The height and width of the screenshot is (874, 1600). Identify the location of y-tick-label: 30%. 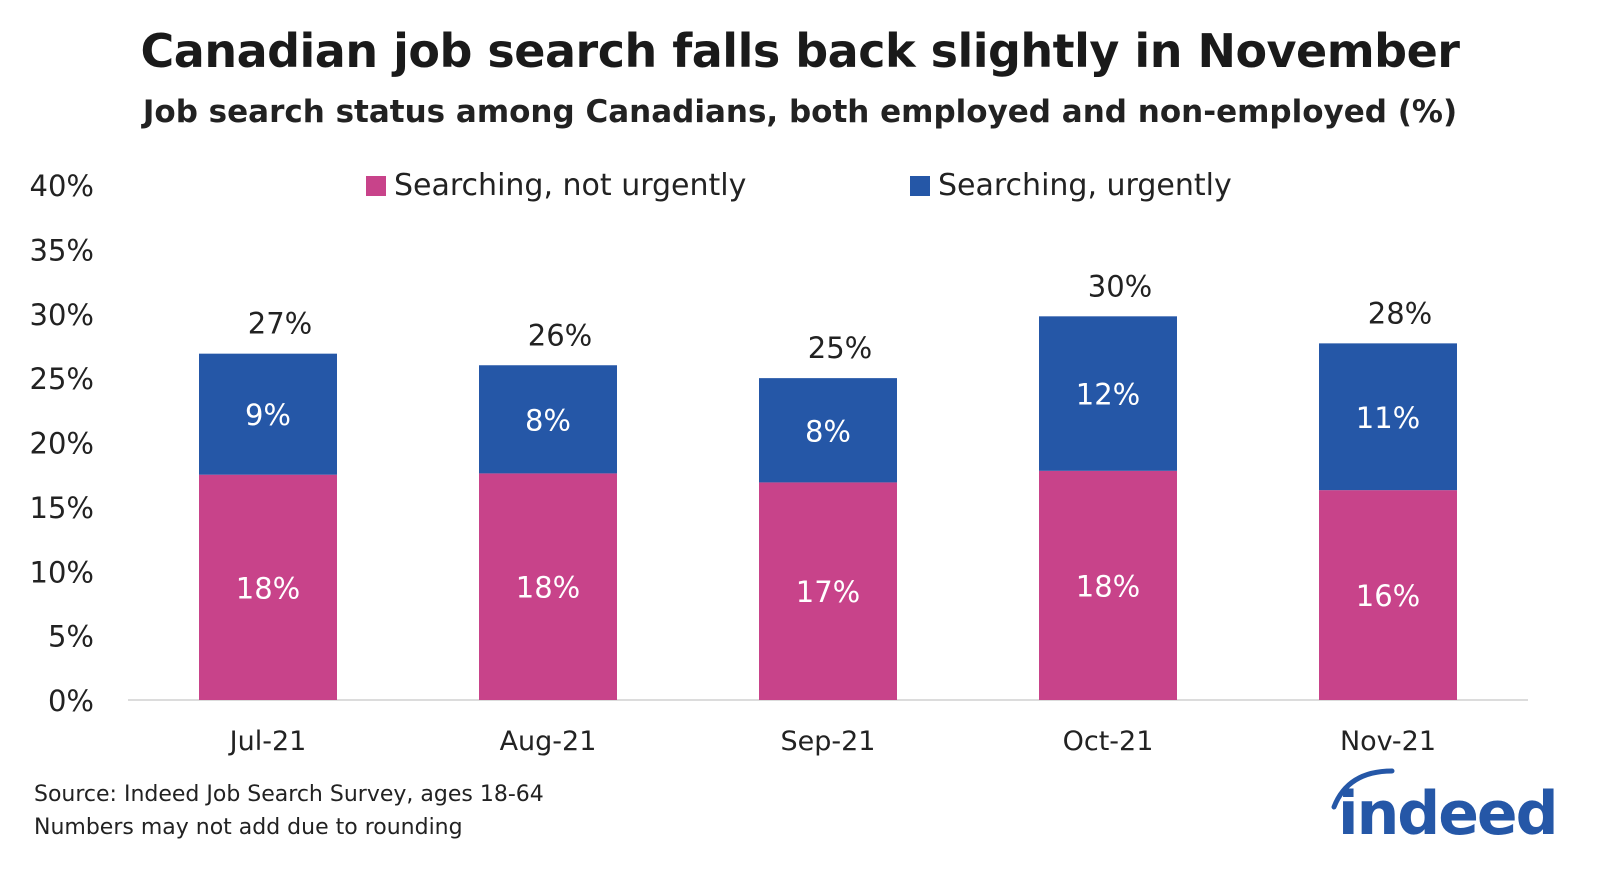
(62, 315).